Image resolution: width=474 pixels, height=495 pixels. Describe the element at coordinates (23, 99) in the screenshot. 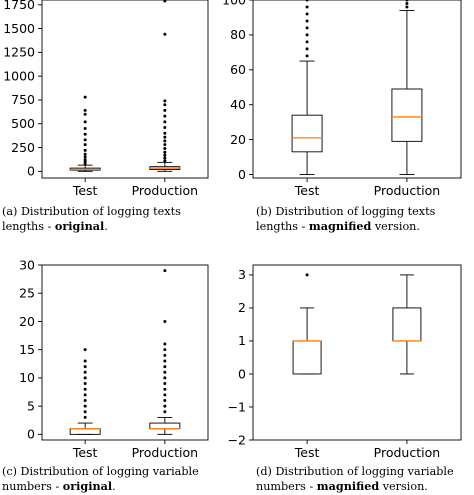

I see `y-tick-label: 750` at that location.